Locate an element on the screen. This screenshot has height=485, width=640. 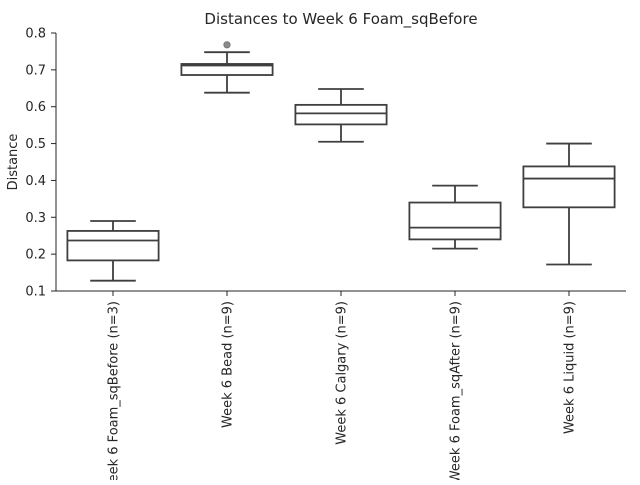
x-tick-label: Week 6 Liquid (n=9) is located at coordinates (570, 367).